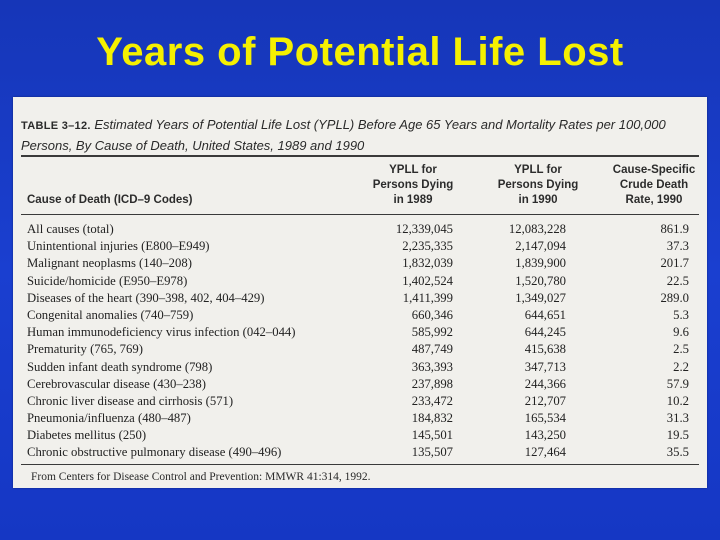 The width and height of the screenshot is (720, 540). Describe the element at coordinates (116, 383) in the screenshot. I see `cause-cell: Cerebrovascular disease (430–238)` at that location.